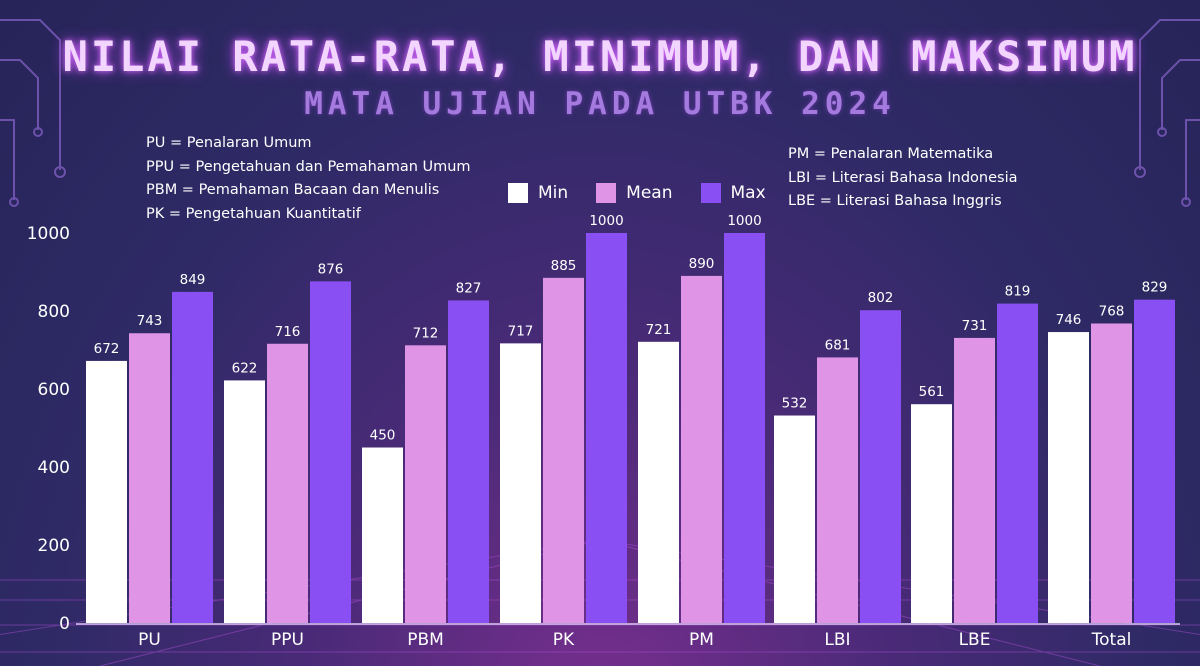 The image size is (1200, 666). What do you see at coordinates (895, 201) in the screenshot?
I see `abbreviation-lbe: LBE = Literasi Bahasa Inggris` at bounding box center [895, 201].